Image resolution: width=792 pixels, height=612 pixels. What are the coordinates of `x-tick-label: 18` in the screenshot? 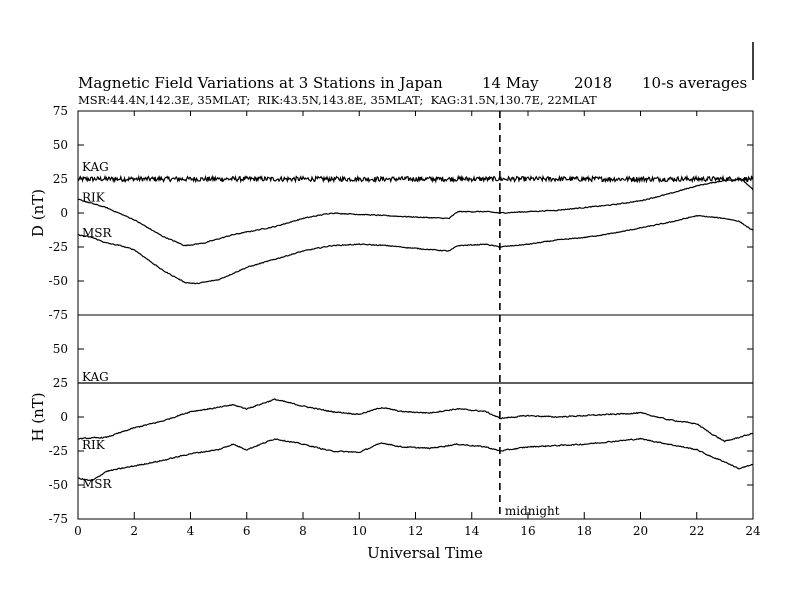 It's located at (584, 531).